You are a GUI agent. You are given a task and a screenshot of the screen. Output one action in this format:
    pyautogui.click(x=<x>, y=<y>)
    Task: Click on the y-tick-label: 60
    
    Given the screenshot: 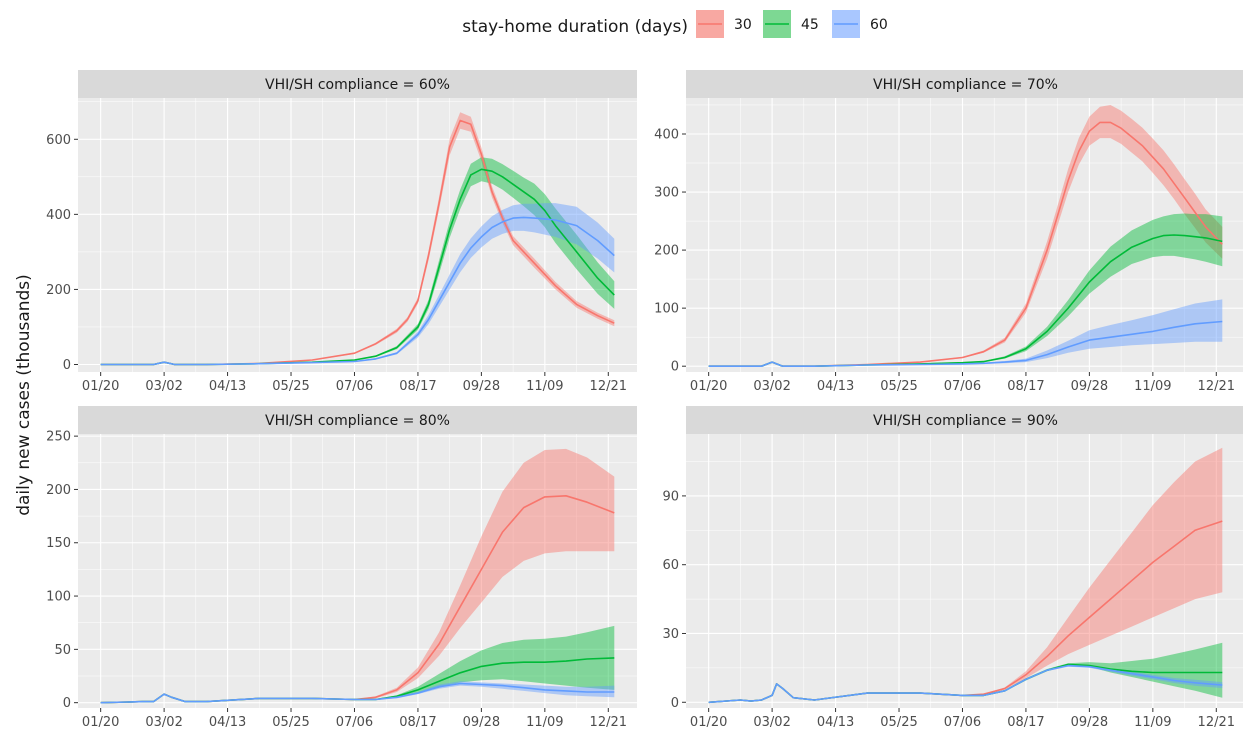 What is the action you would take?
    pyautogui.click(x=670, y=565)
    